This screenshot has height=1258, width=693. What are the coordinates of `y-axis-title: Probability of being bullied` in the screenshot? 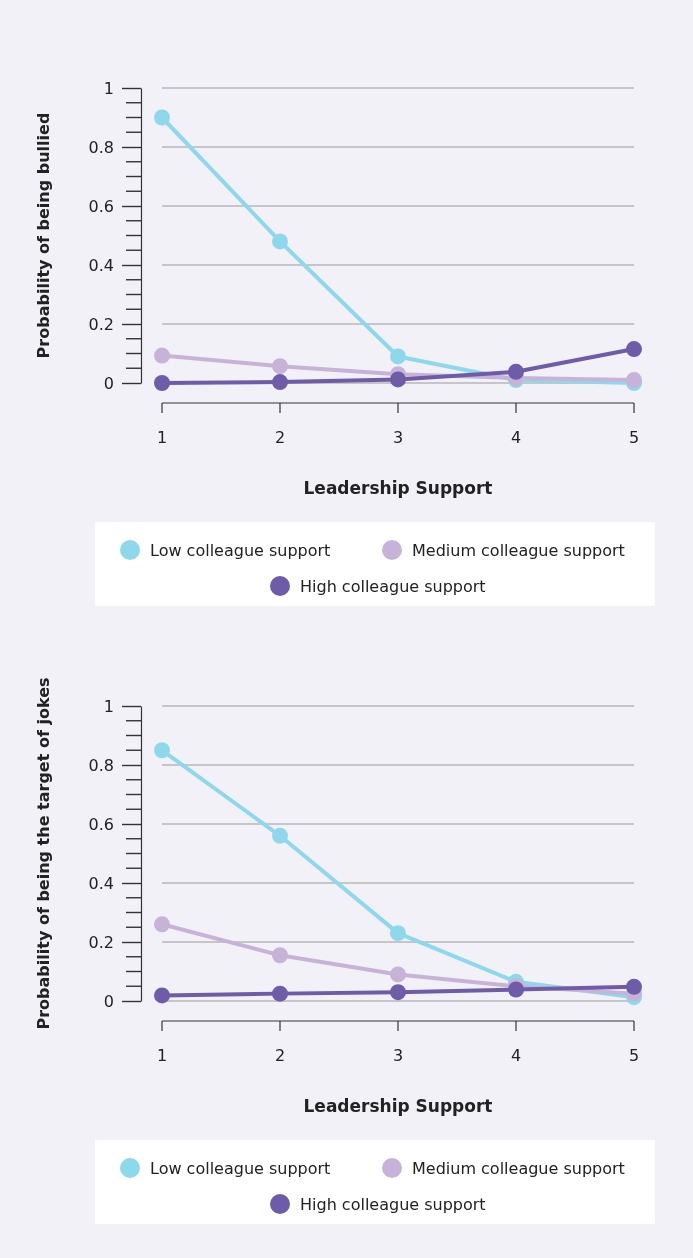 It's located at (43, 235).